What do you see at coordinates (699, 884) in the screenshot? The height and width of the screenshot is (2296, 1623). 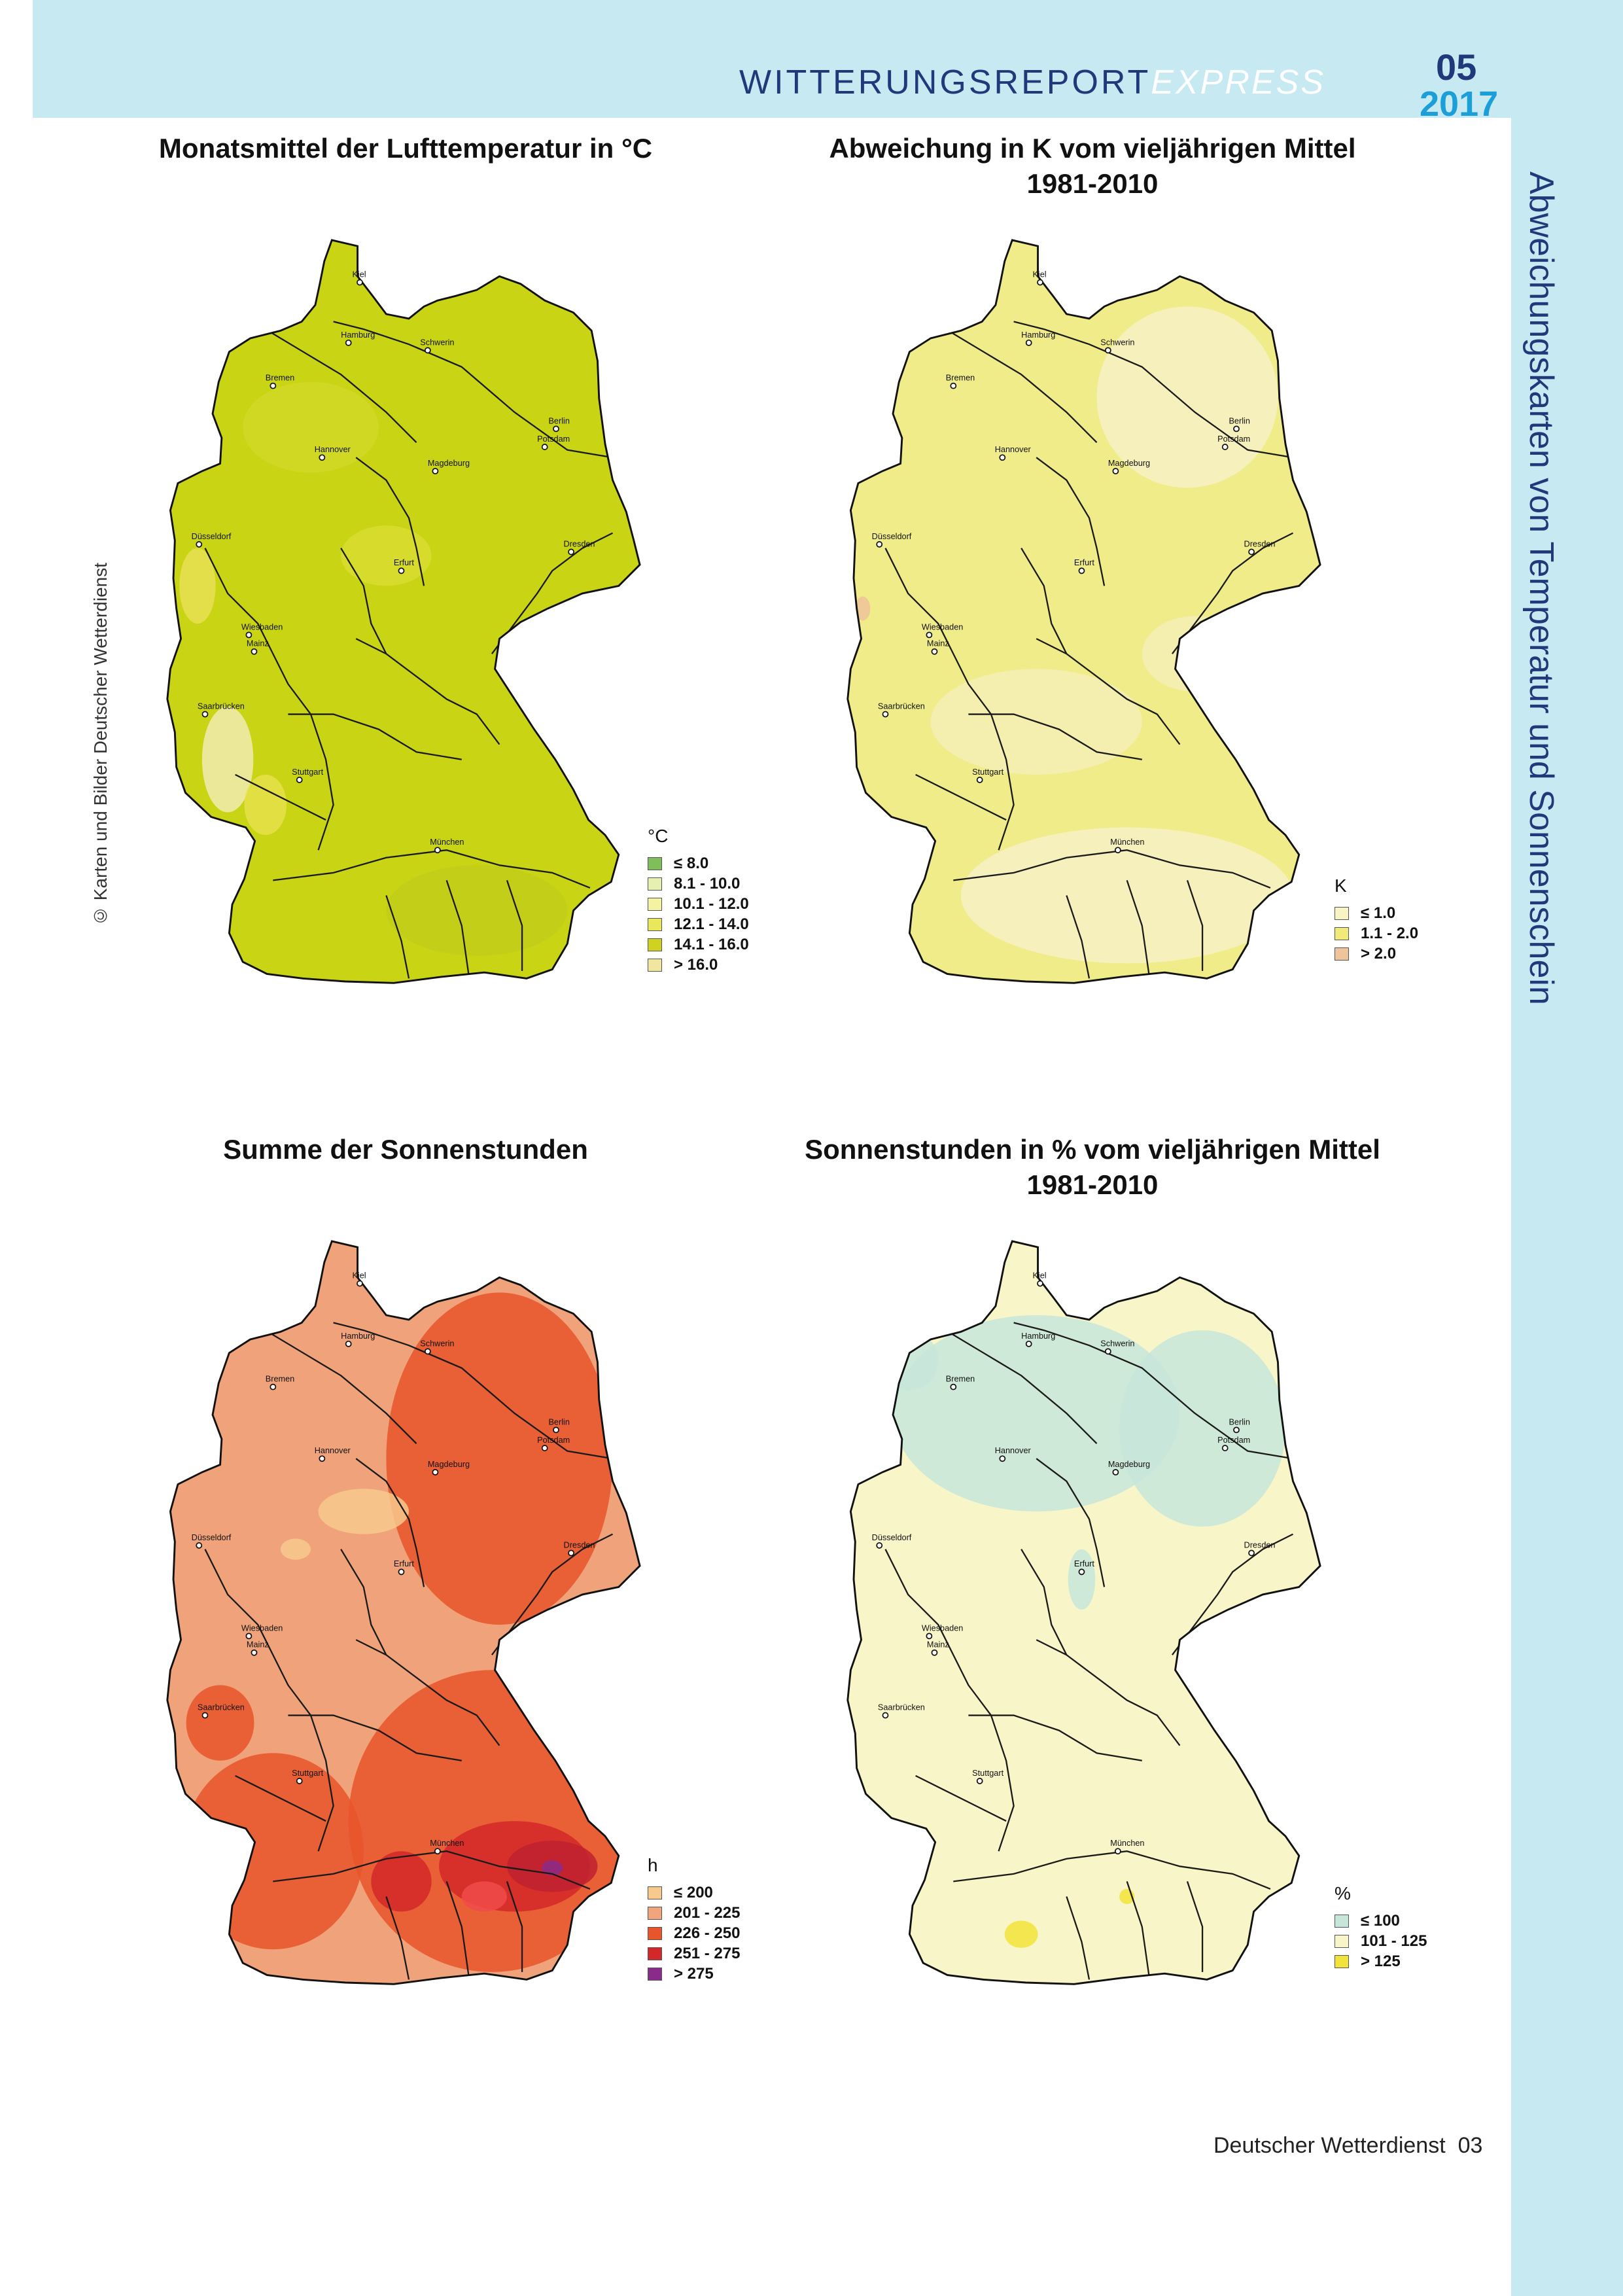 I see `legend-item: 8.1 - 10.0` at bounding box center [699, 884].